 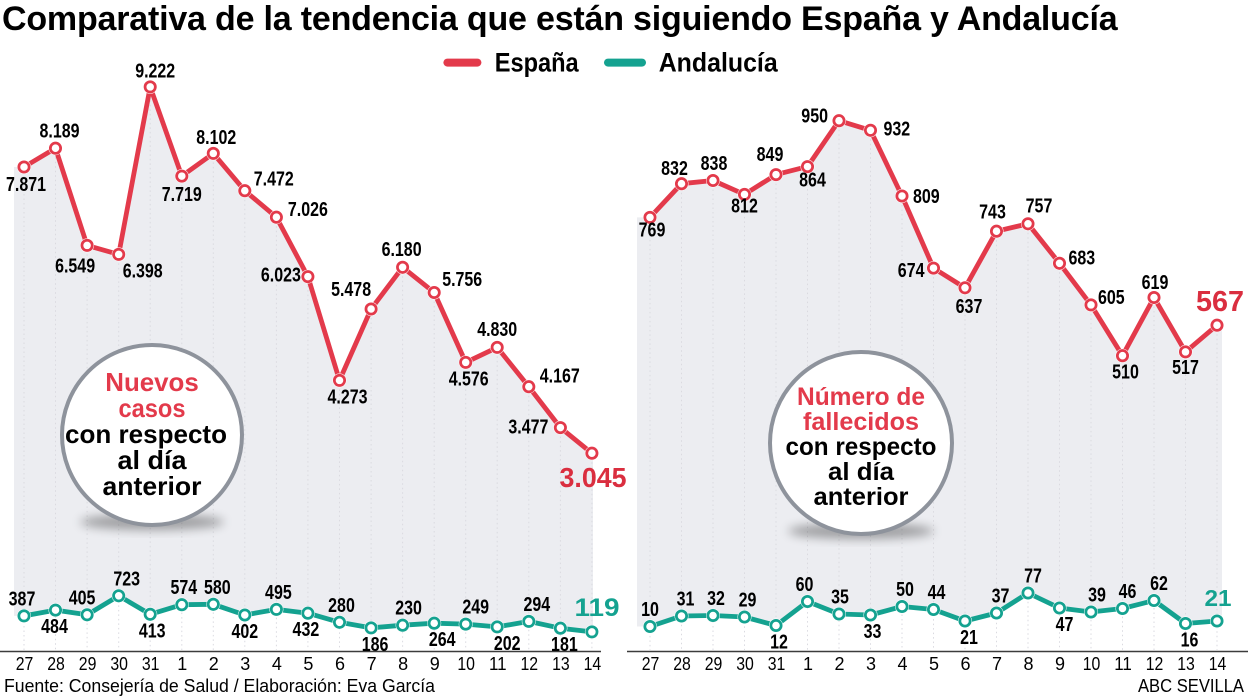 What do you see at coordinates (216, 138) in the screenshot?
I see `svg-text: 8.102` at bounding box center [216, 138].